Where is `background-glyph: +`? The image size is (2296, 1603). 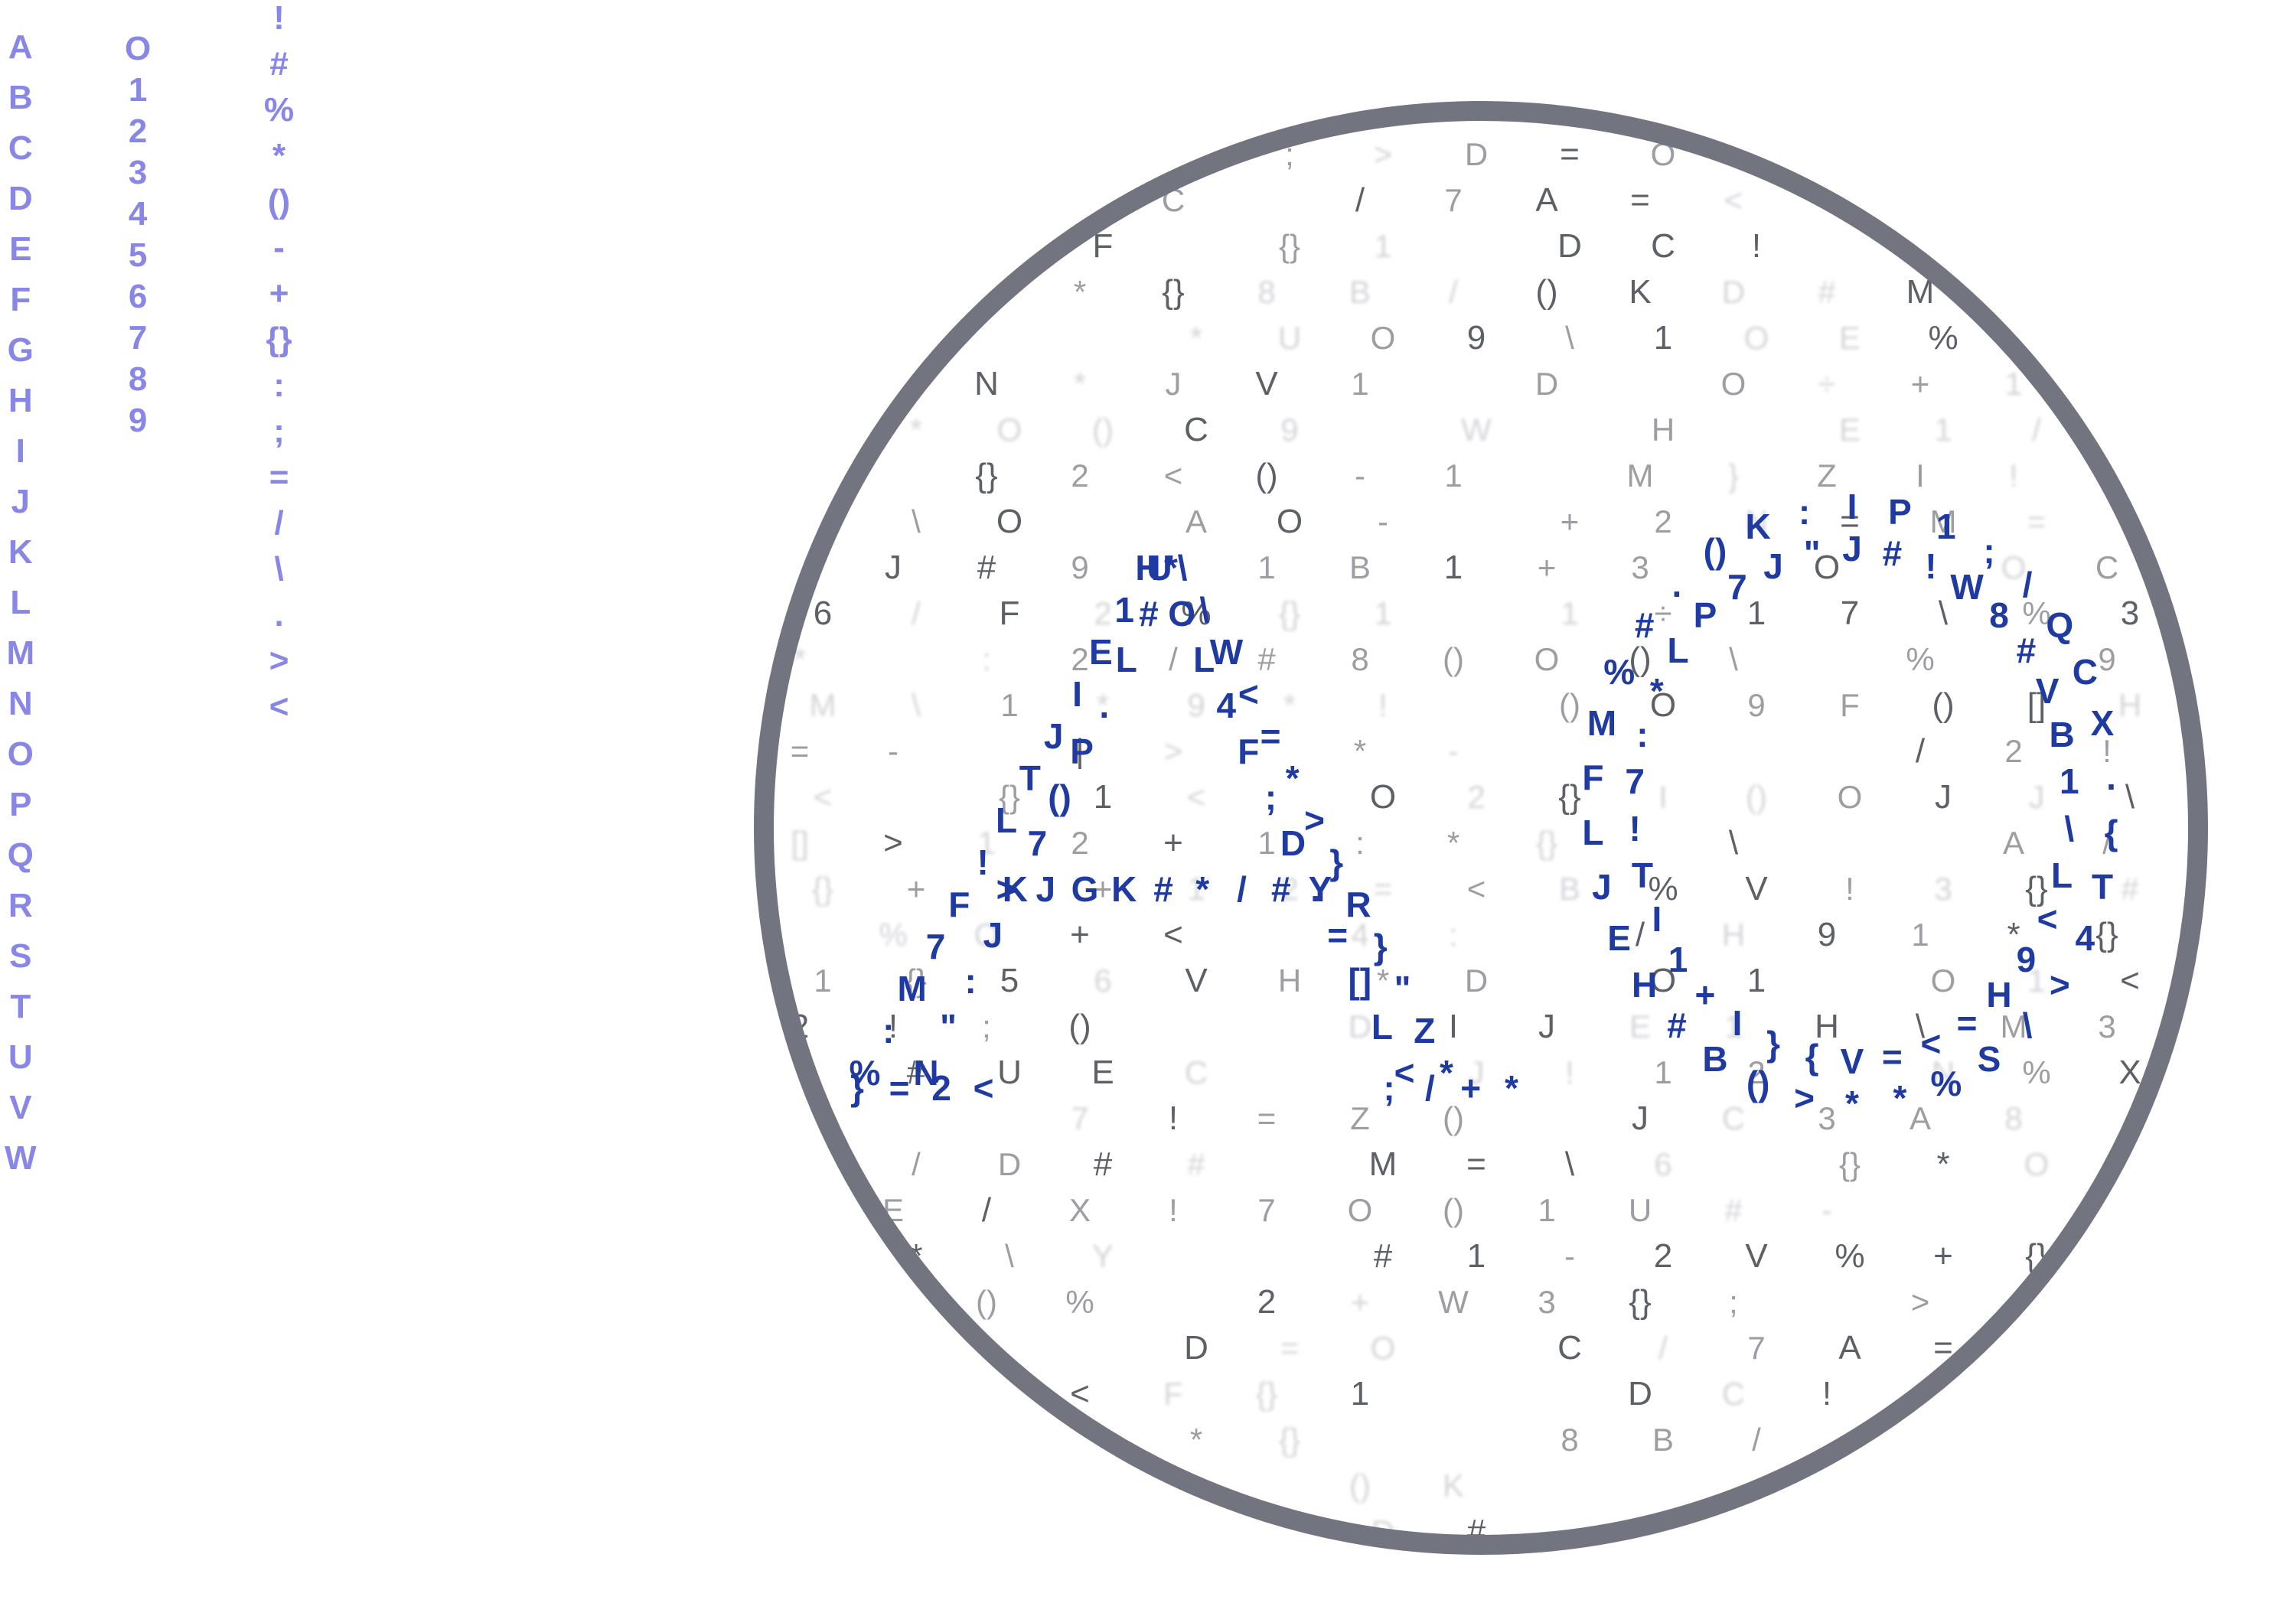
background-glyph: + is located at coordinates (1103, 889).